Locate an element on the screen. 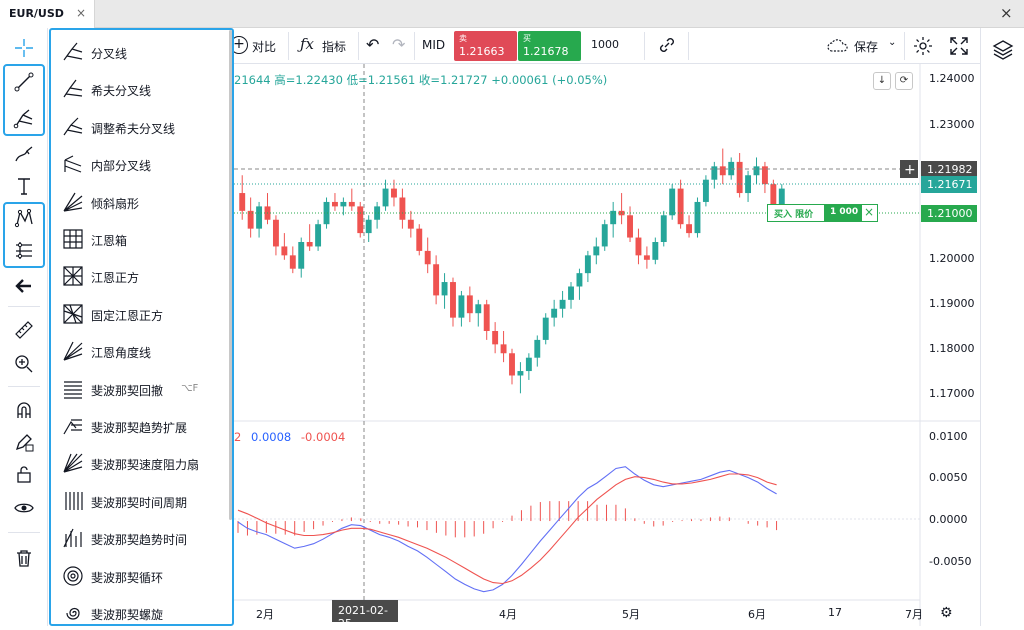 The height and width of the screenshot is (630, 1024). crosshair-plus-button is located at coordinates (909, 169).